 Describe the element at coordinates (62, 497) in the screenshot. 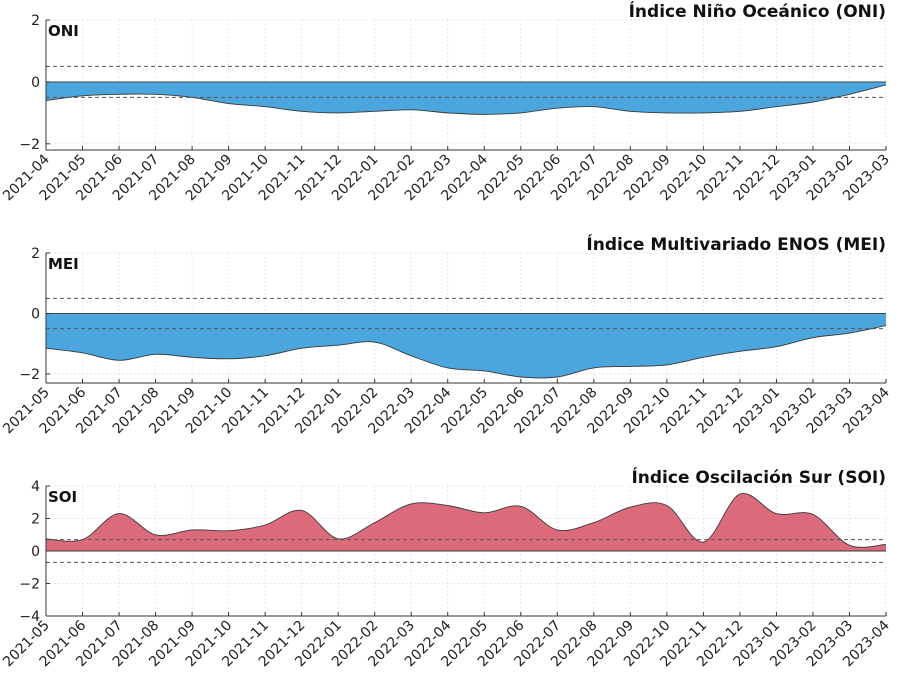

I see `panel-label: SOI` at that location.